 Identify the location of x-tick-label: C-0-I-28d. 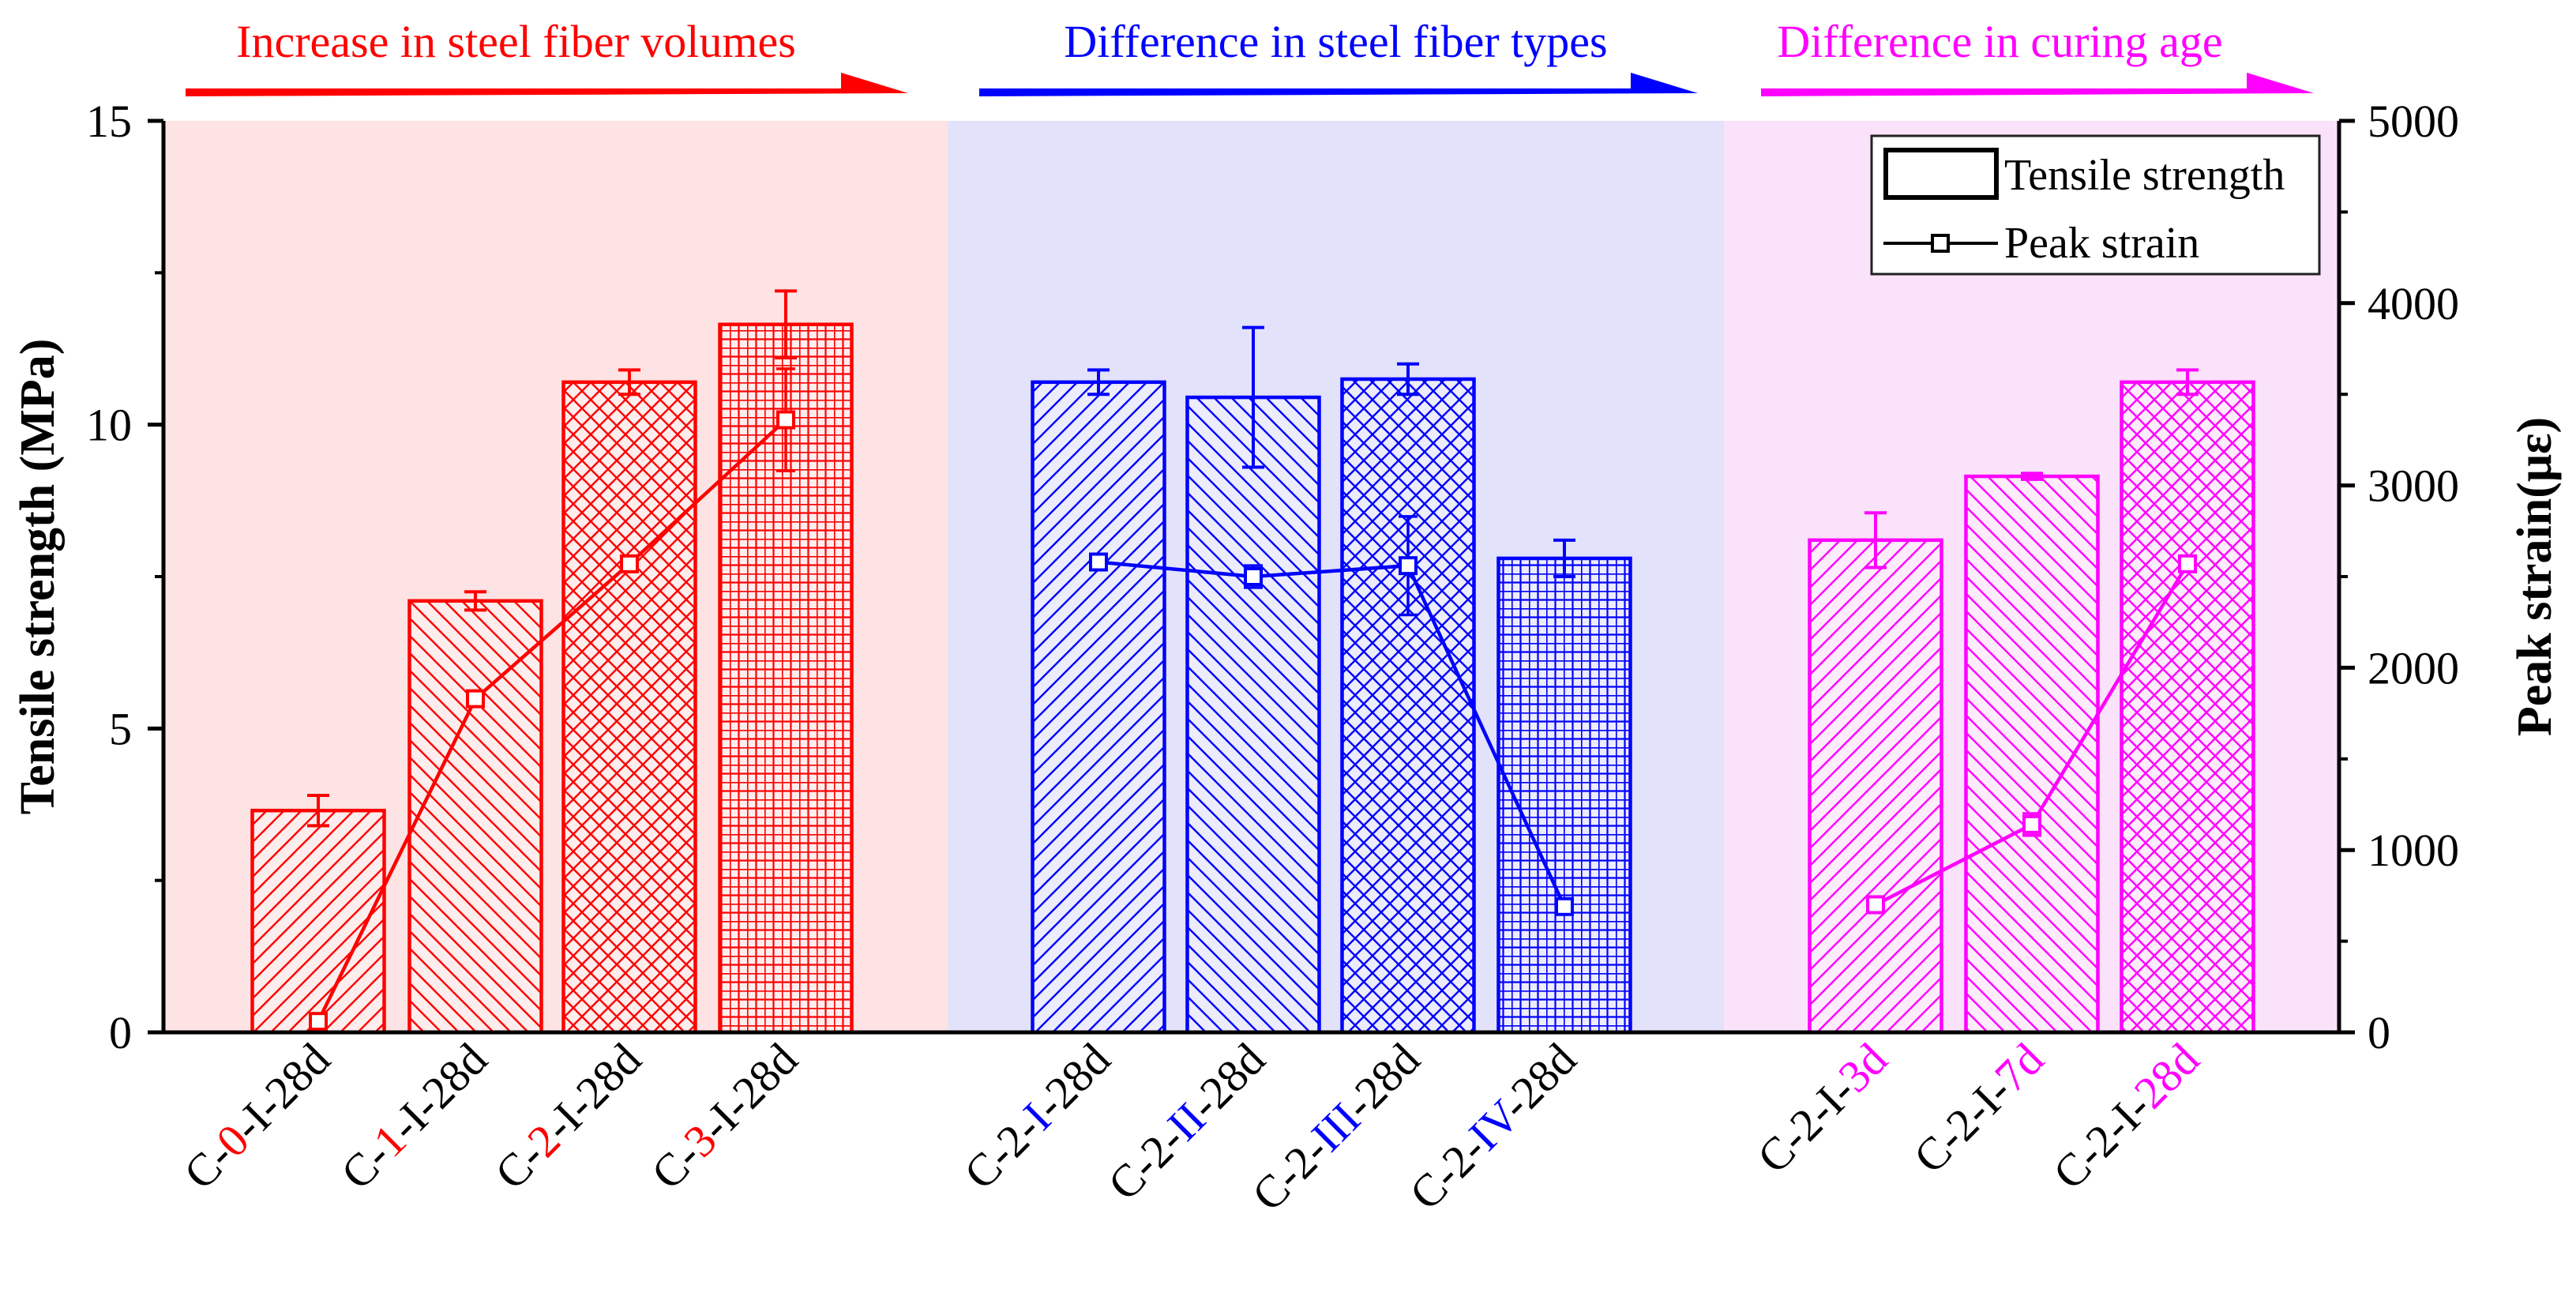
(257, 1116).